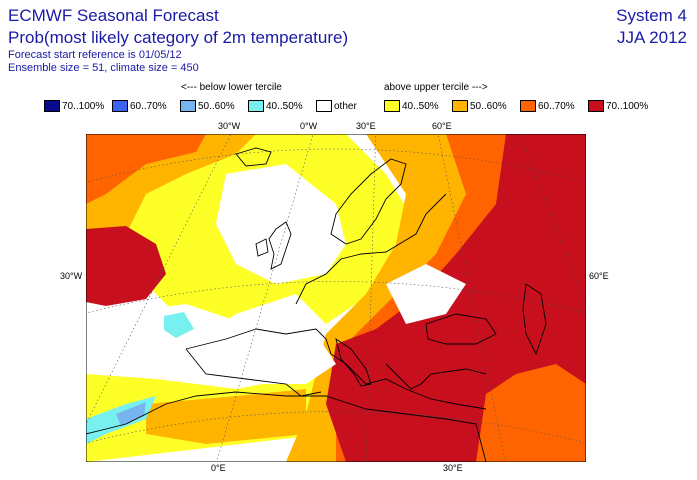 Image resolution: width=697 pixels, height=480 pixels. I want to click on map-title: ECMWF Seasonal Forecast, so click(113, 15).